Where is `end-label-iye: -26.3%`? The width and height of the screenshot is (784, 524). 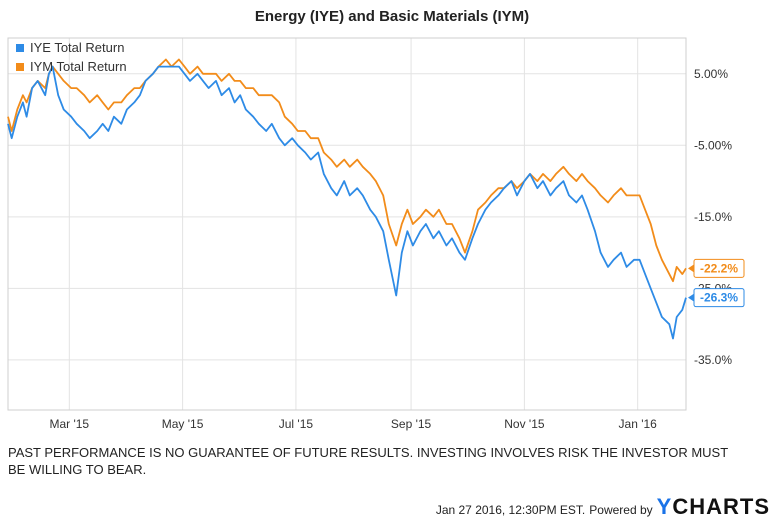 end-label-iye: -26.3% is located at coordinates (716, 298).